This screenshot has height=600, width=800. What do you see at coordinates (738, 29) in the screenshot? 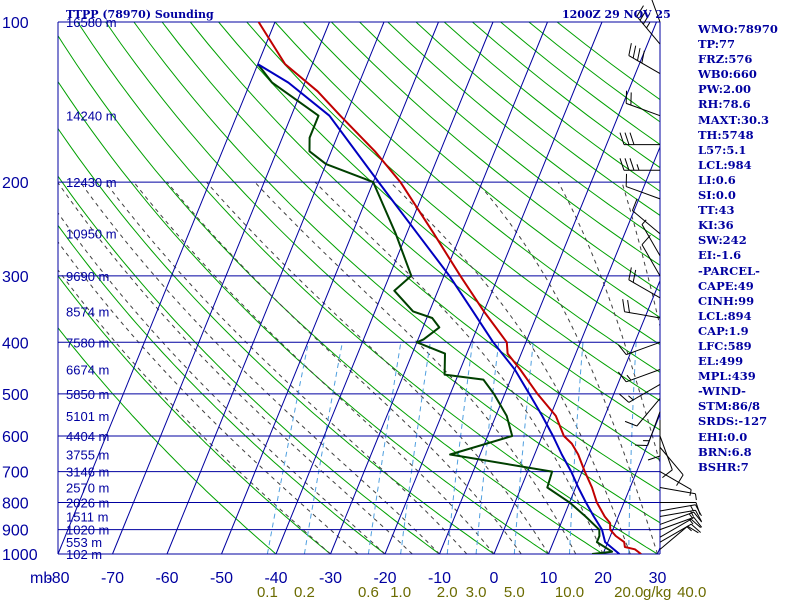
I see `index-entry: WMO:78970` at bounding box center [738, 29].